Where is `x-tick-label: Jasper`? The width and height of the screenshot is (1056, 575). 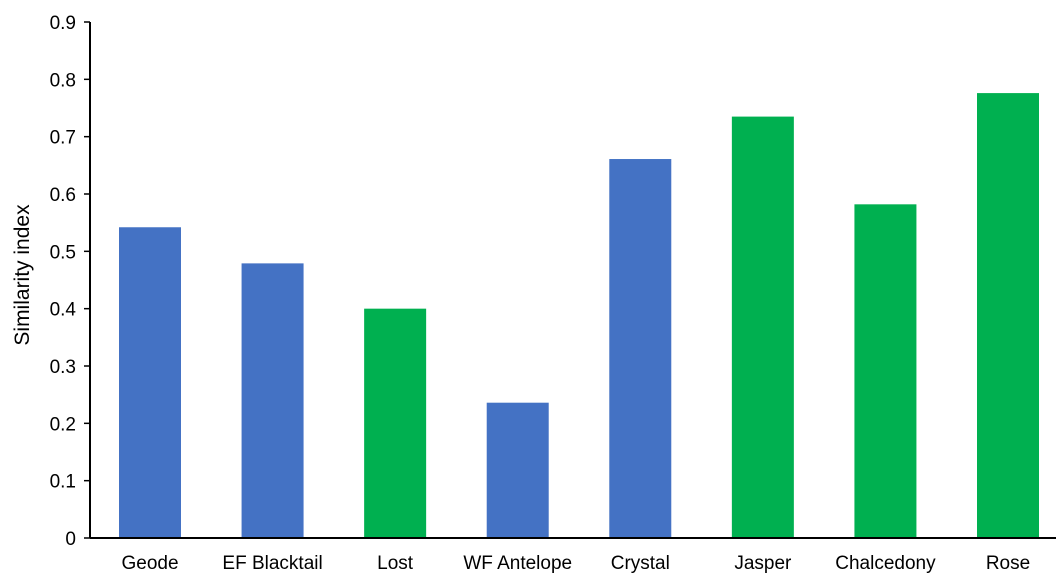
x-tick-label: Jasper is located at coordinates (763, 563).